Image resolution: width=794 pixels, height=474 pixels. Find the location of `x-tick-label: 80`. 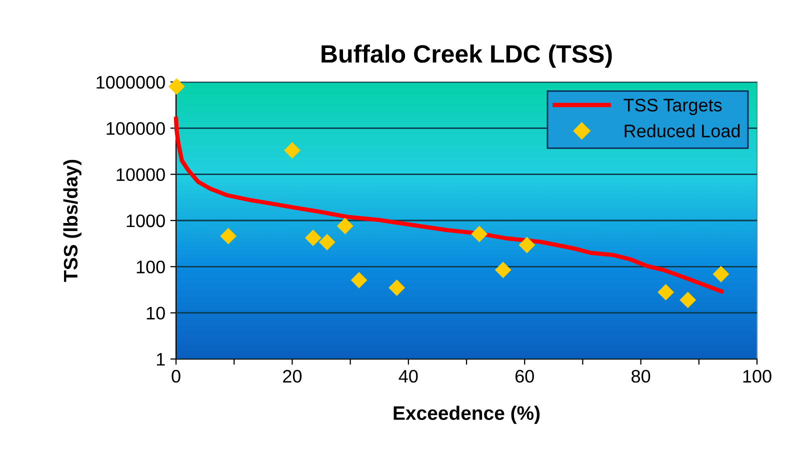

x-tick-label: 80 is located at coordinates (641, 376).